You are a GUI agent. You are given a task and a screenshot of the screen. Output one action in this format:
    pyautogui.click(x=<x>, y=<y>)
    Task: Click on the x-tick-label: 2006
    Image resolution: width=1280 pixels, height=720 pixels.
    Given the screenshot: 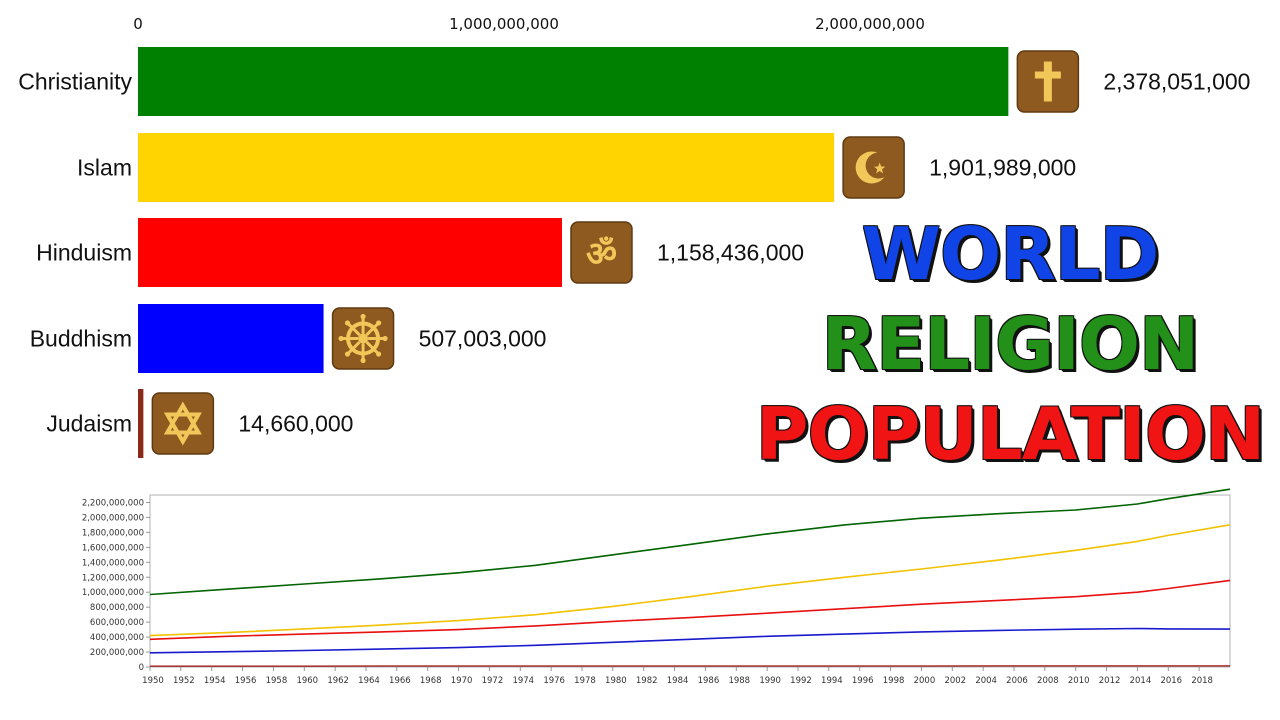 What is the action you would take?
    pyautogui.click(x=1017, y=681)
    